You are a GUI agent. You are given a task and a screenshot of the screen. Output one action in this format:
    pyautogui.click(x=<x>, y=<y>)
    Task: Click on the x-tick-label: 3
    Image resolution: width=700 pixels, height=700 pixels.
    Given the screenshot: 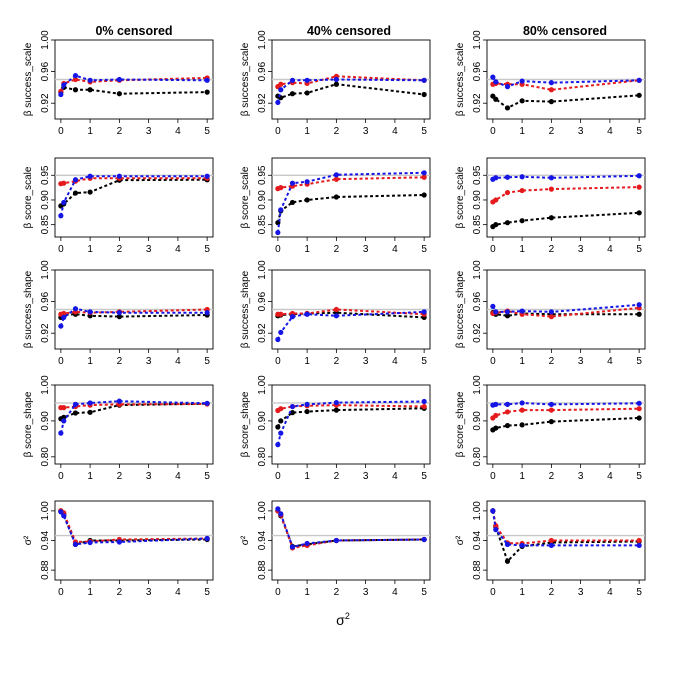 What is the action you would take?
    pyautogui.click(x=581, y=361)
    